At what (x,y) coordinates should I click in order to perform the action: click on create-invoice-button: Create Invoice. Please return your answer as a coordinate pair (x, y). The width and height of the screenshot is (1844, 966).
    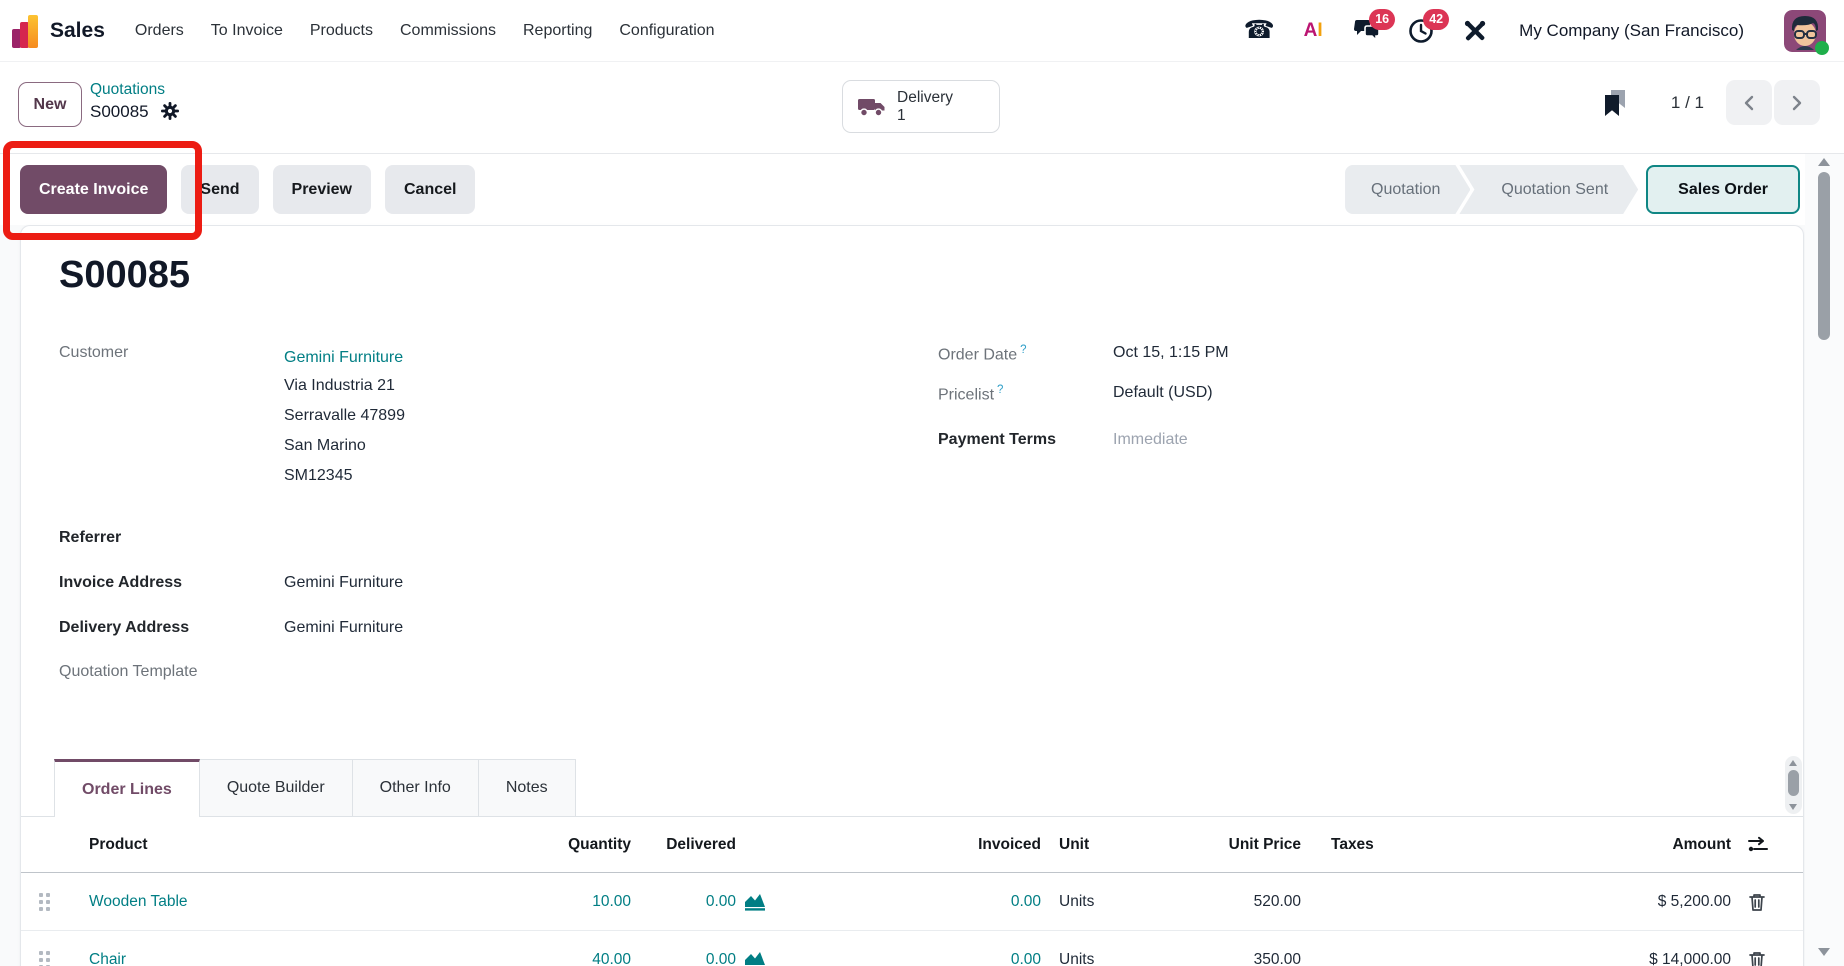
    Looking at the image, I should click on (94, 189).